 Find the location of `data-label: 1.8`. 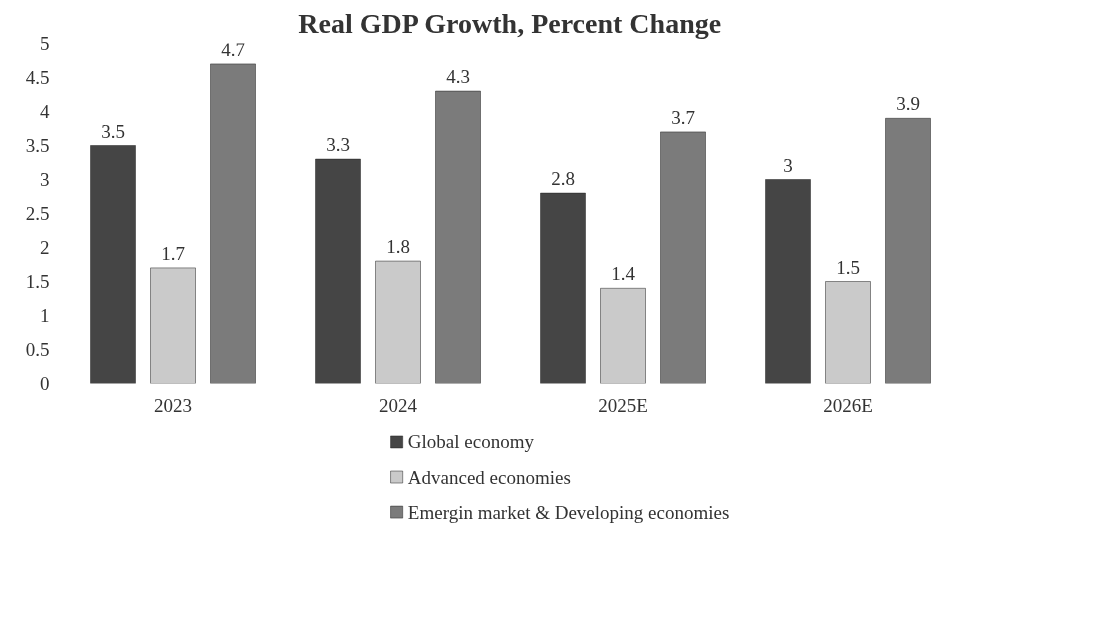

data-label: 1.8 is located at coordinates (398, 247).